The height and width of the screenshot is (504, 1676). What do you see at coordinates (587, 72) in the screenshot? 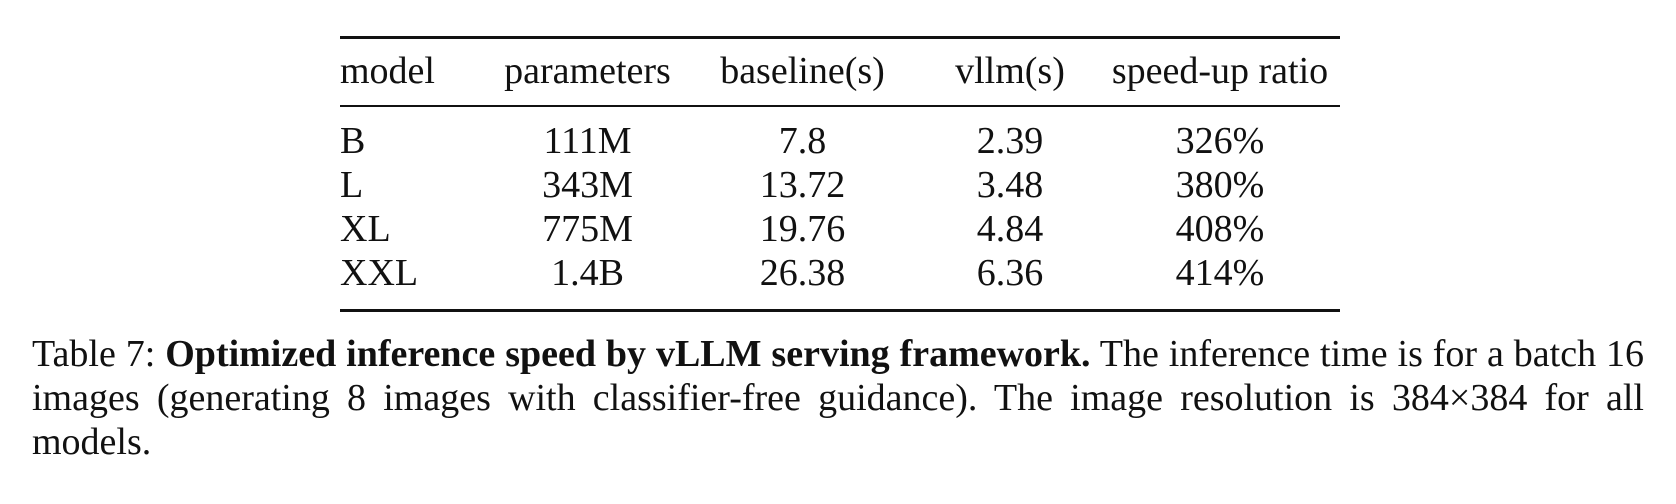
I see `column-header-parameters: parameters` at bounding box center [587, 72].